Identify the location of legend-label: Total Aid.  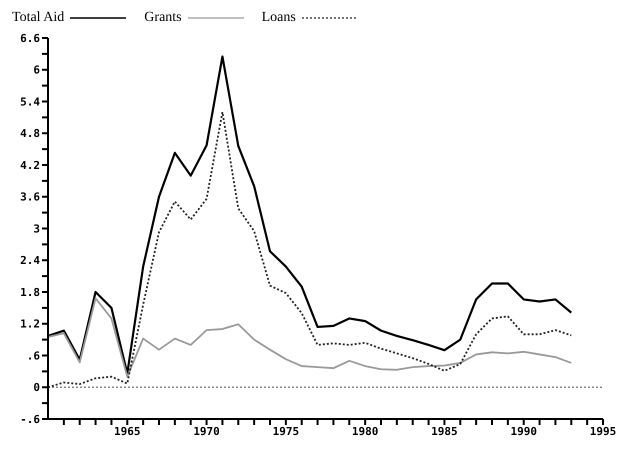
(38, 18).